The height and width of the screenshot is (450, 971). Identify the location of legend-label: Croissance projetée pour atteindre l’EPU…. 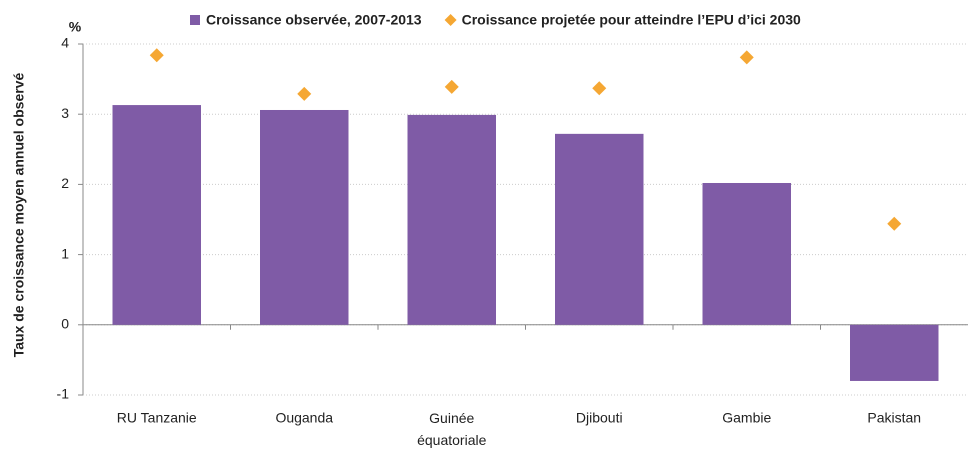
(631, 20).